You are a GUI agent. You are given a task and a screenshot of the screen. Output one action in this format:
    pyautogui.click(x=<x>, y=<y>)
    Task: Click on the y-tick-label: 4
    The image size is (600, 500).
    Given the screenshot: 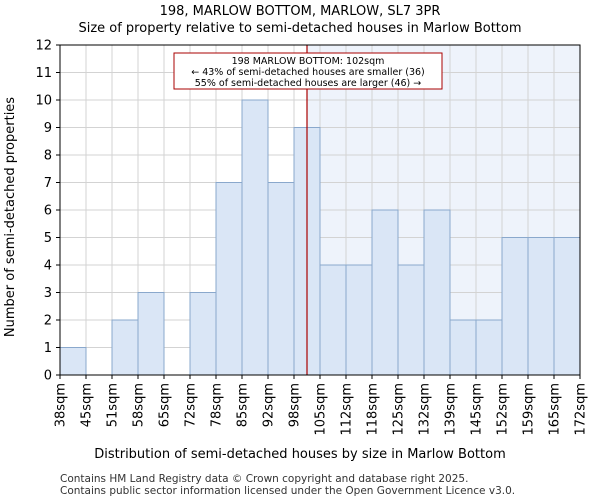 What is the action you would take?
    pyautogui.click(x=48, y=266)
    